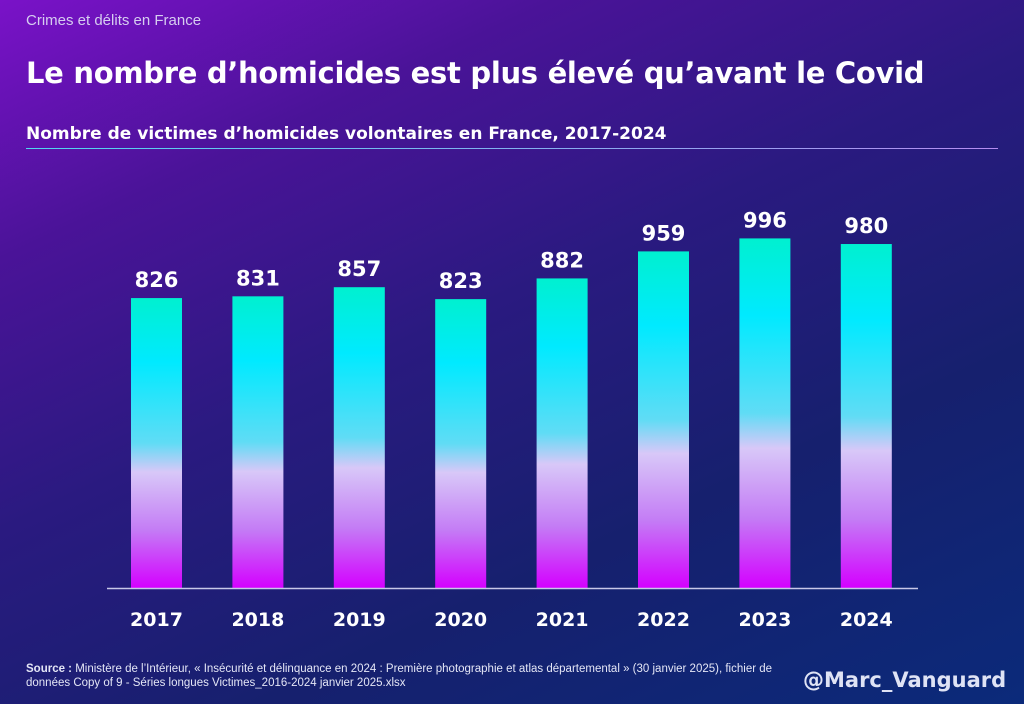 Image resolution: width=1024 pixels, height=704 pixels. What do you see at coordinates (359, 437) in the screenshot?
I see `bar-2019` at bounding box center [359, 437].